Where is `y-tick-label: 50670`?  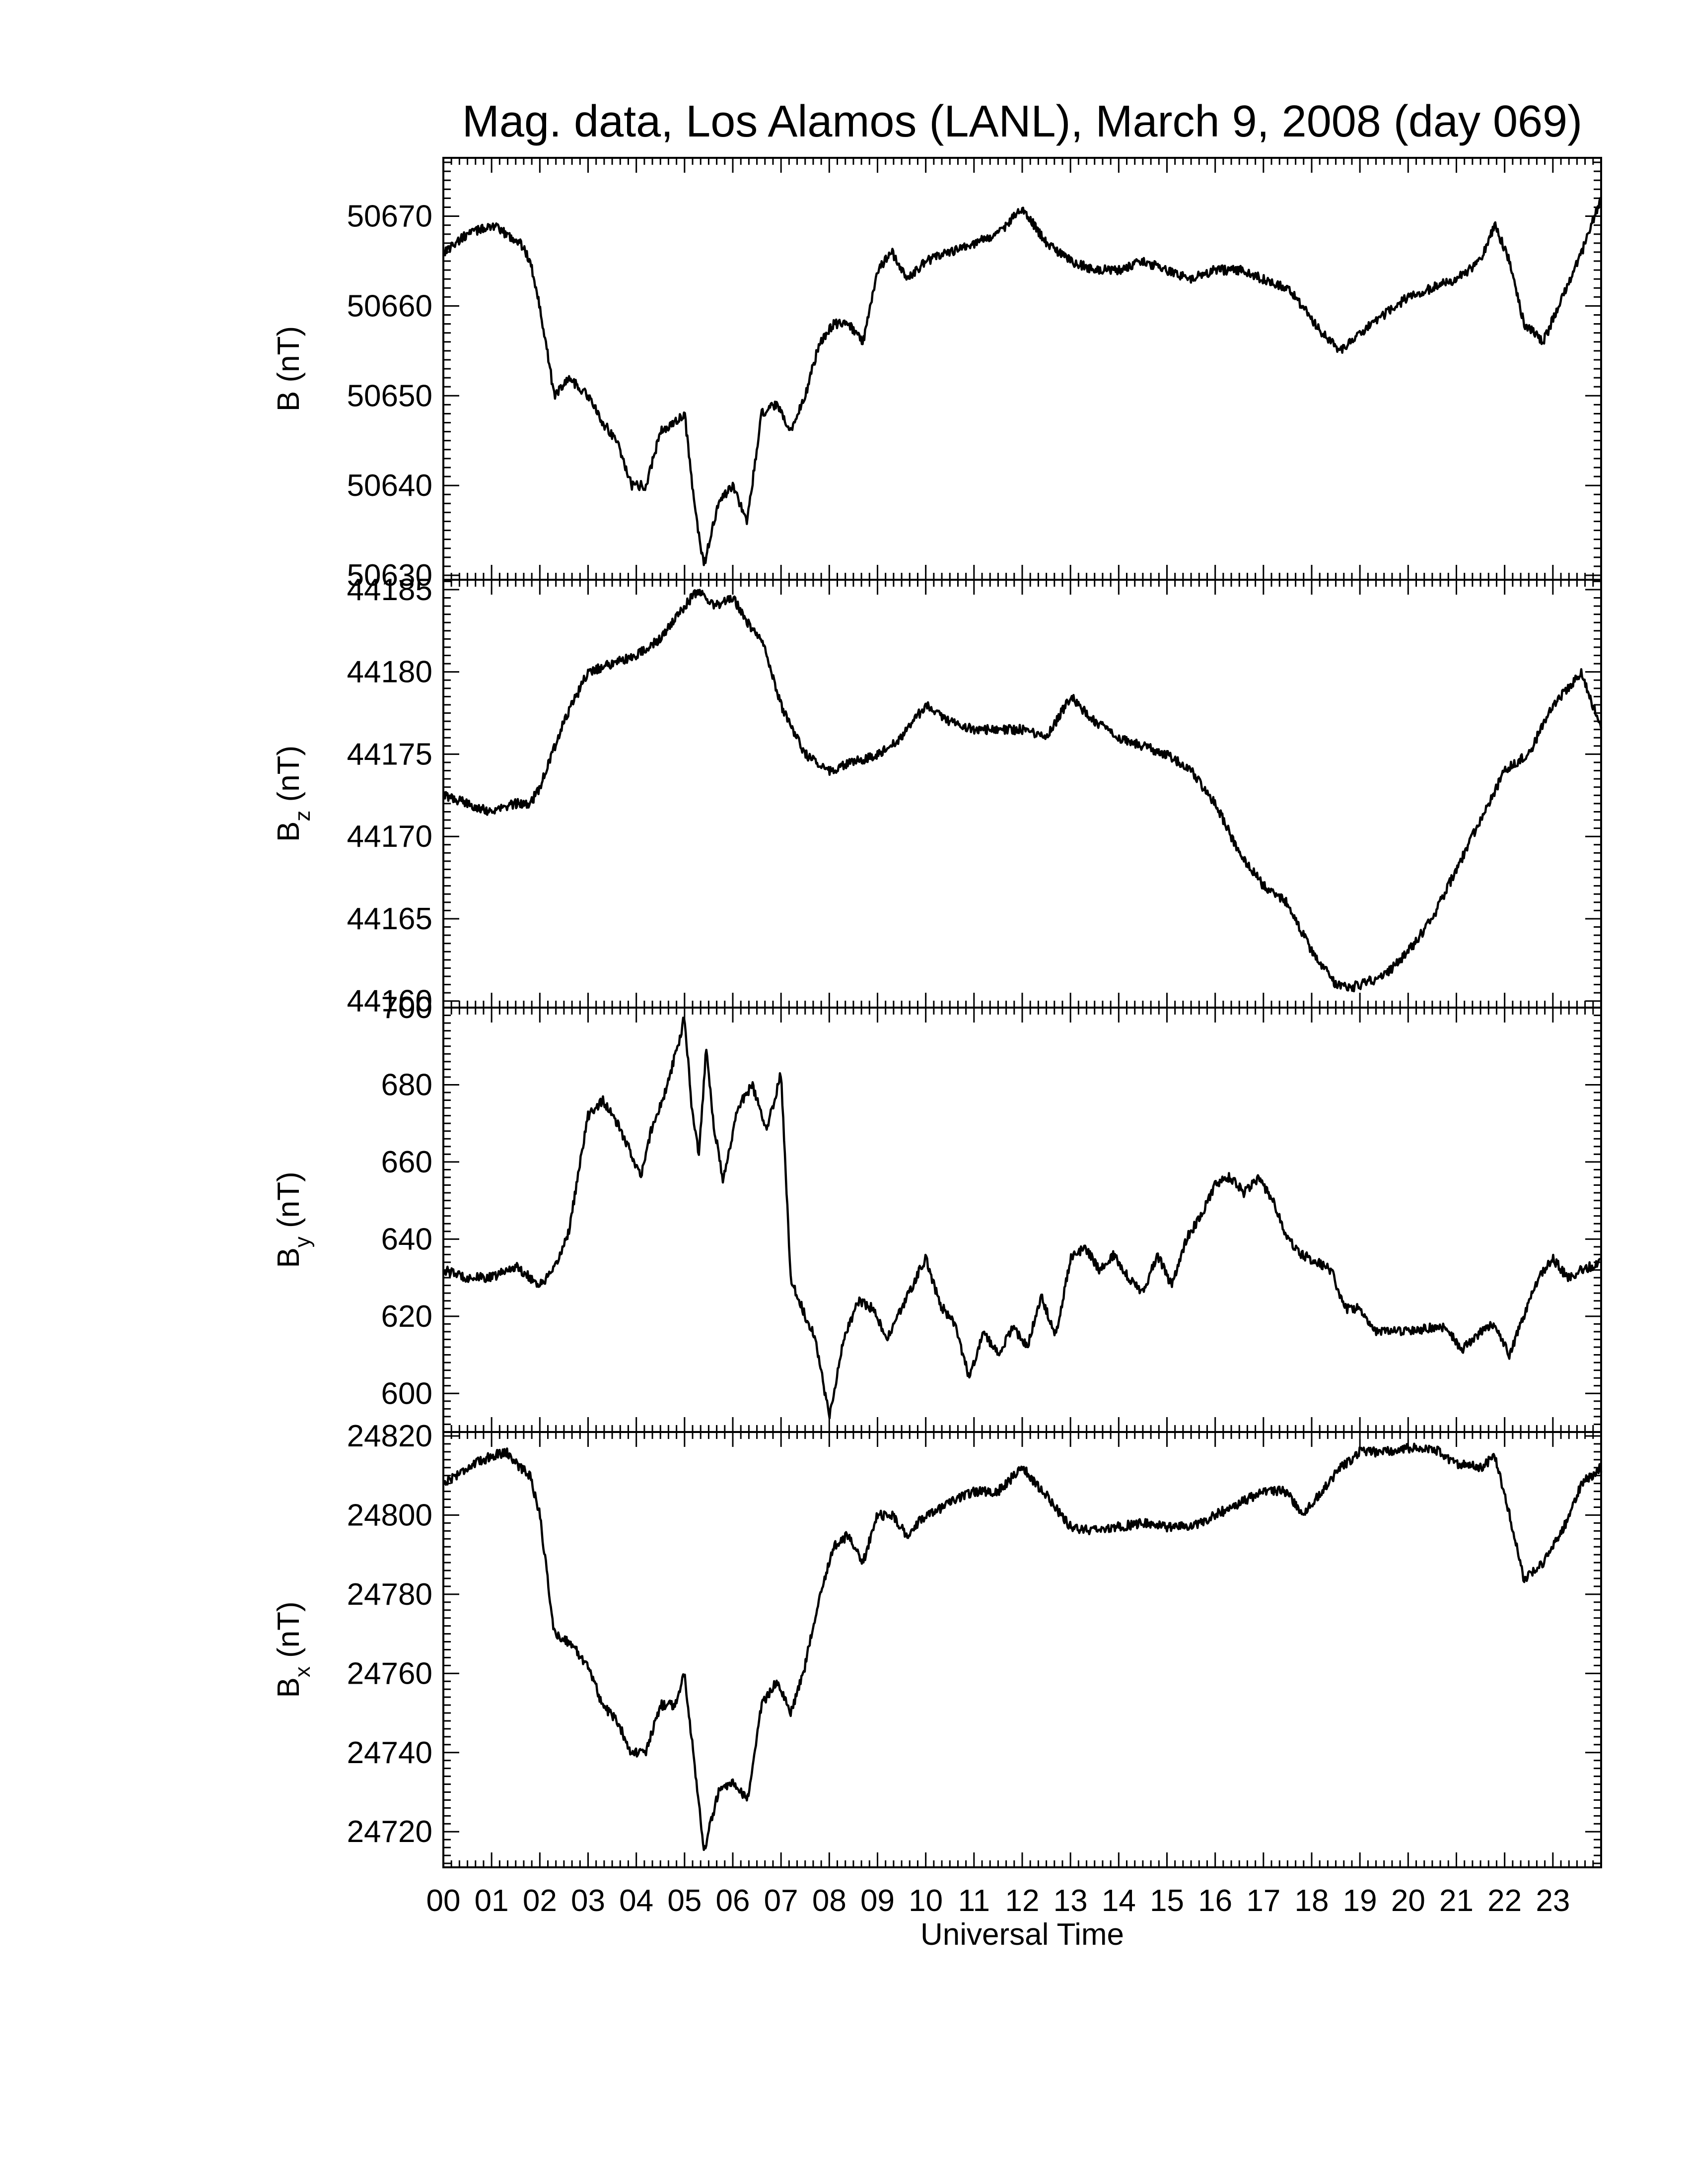 y-tick-label: 50670 is located at coordinates (389, 217).